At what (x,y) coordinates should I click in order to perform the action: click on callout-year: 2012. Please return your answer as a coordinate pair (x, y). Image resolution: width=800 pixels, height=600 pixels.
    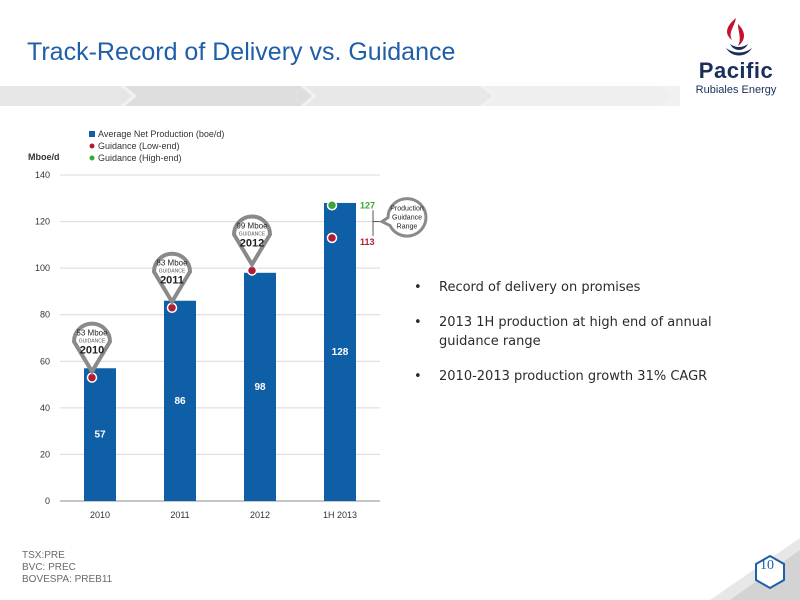
    Looking at the image, I should click on (252, 243).